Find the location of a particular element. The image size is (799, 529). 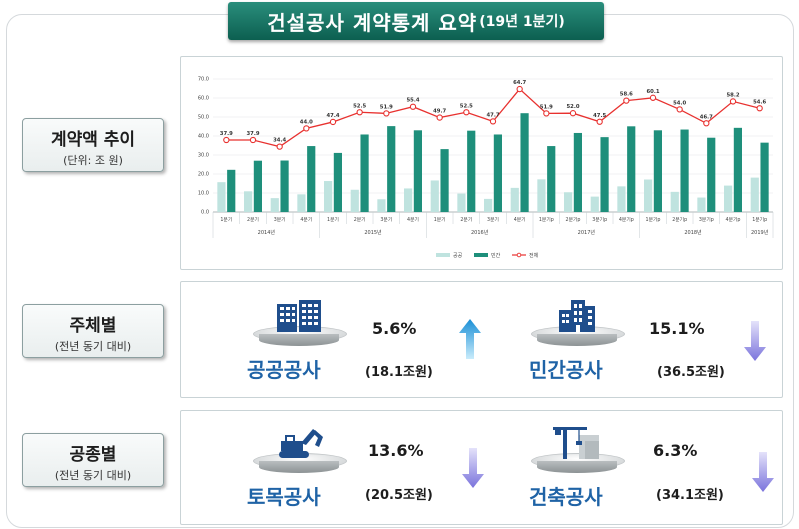

civil-works-name: 토목공사 is located at coordinates (284, 497).